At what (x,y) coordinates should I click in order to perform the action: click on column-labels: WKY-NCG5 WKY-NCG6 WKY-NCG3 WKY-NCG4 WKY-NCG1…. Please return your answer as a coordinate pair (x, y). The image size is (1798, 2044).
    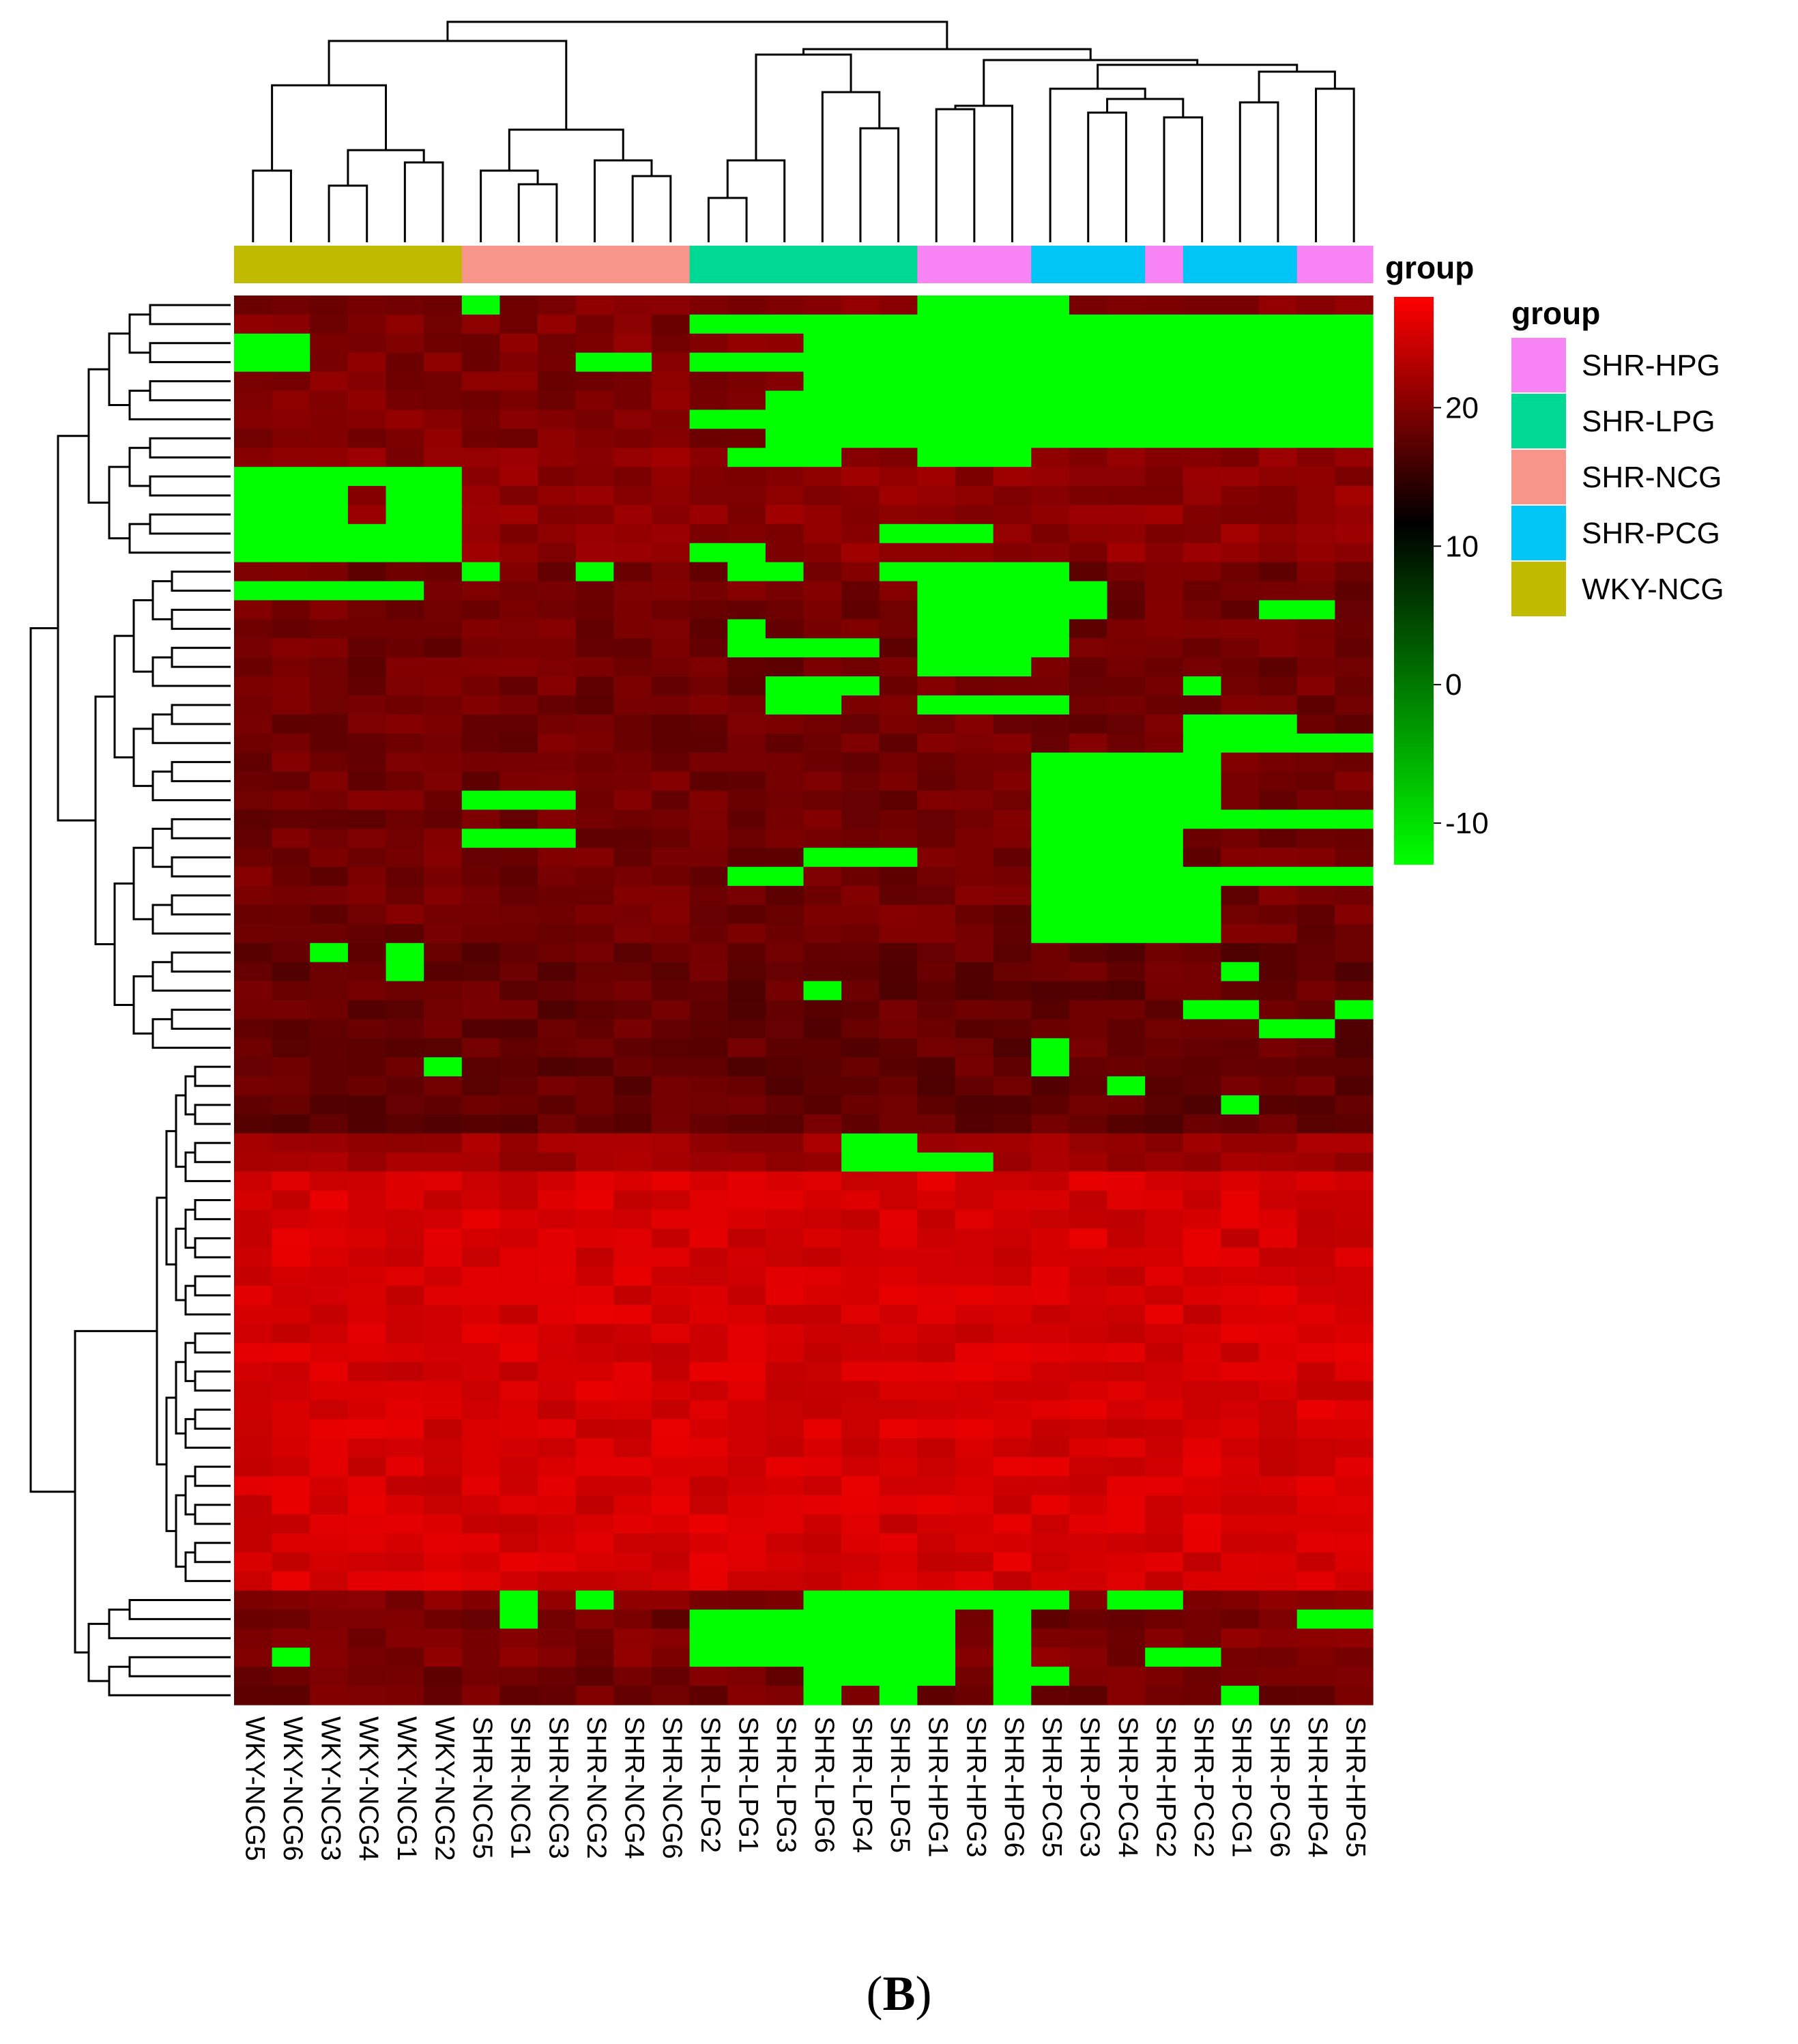
    Looking at the image, I should click on (805, 1788).